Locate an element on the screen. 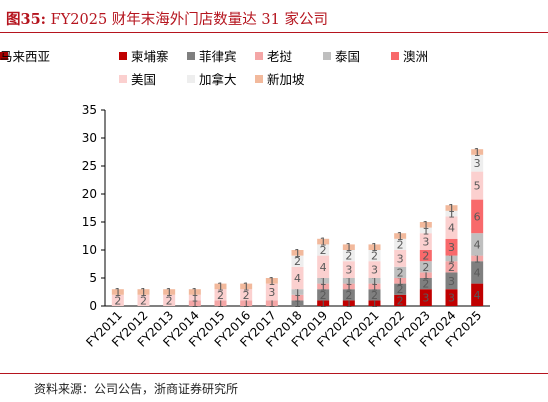  bar-data-label: 5 is located at coordinates (477, 186).